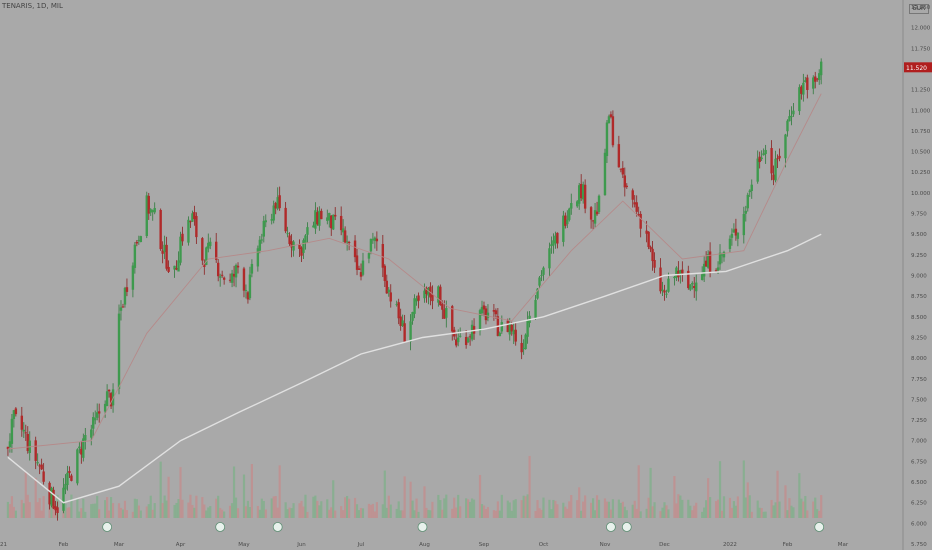  I want to click on x-tick-label: Aug, so click(424, 545).